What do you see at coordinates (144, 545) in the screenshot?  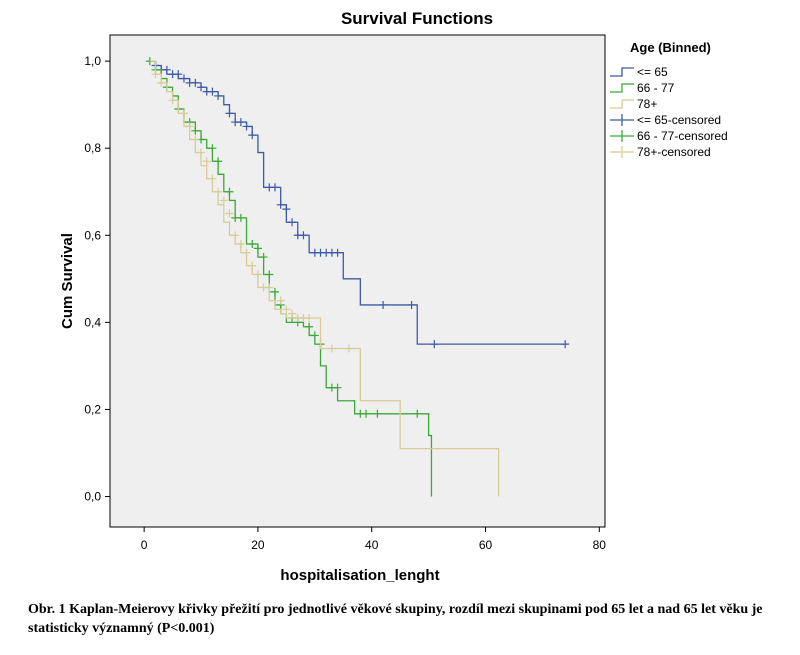 I see `x-tick-label: 0` at bounding box center [144, 545].